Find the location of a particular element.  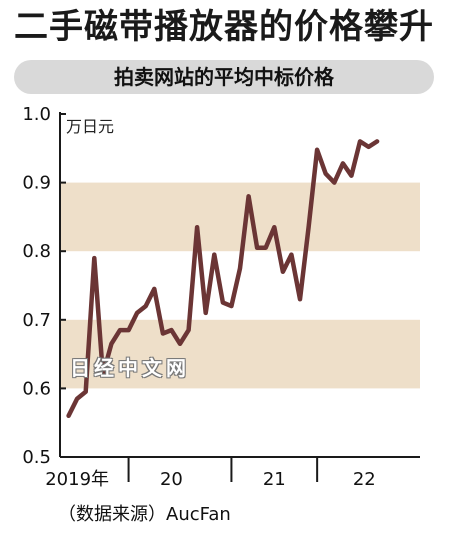

y-axis-unit: 万日元 is located at coordinates (90, 126).